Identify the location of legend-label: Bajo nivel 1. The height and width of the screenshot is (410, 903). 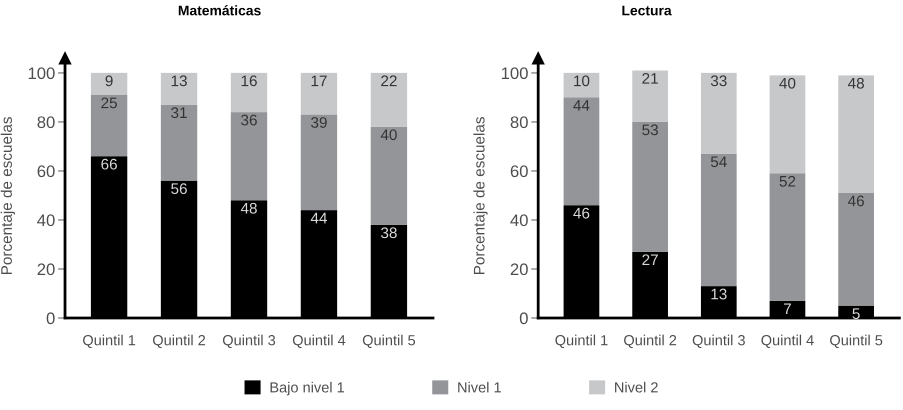
(307, 389).